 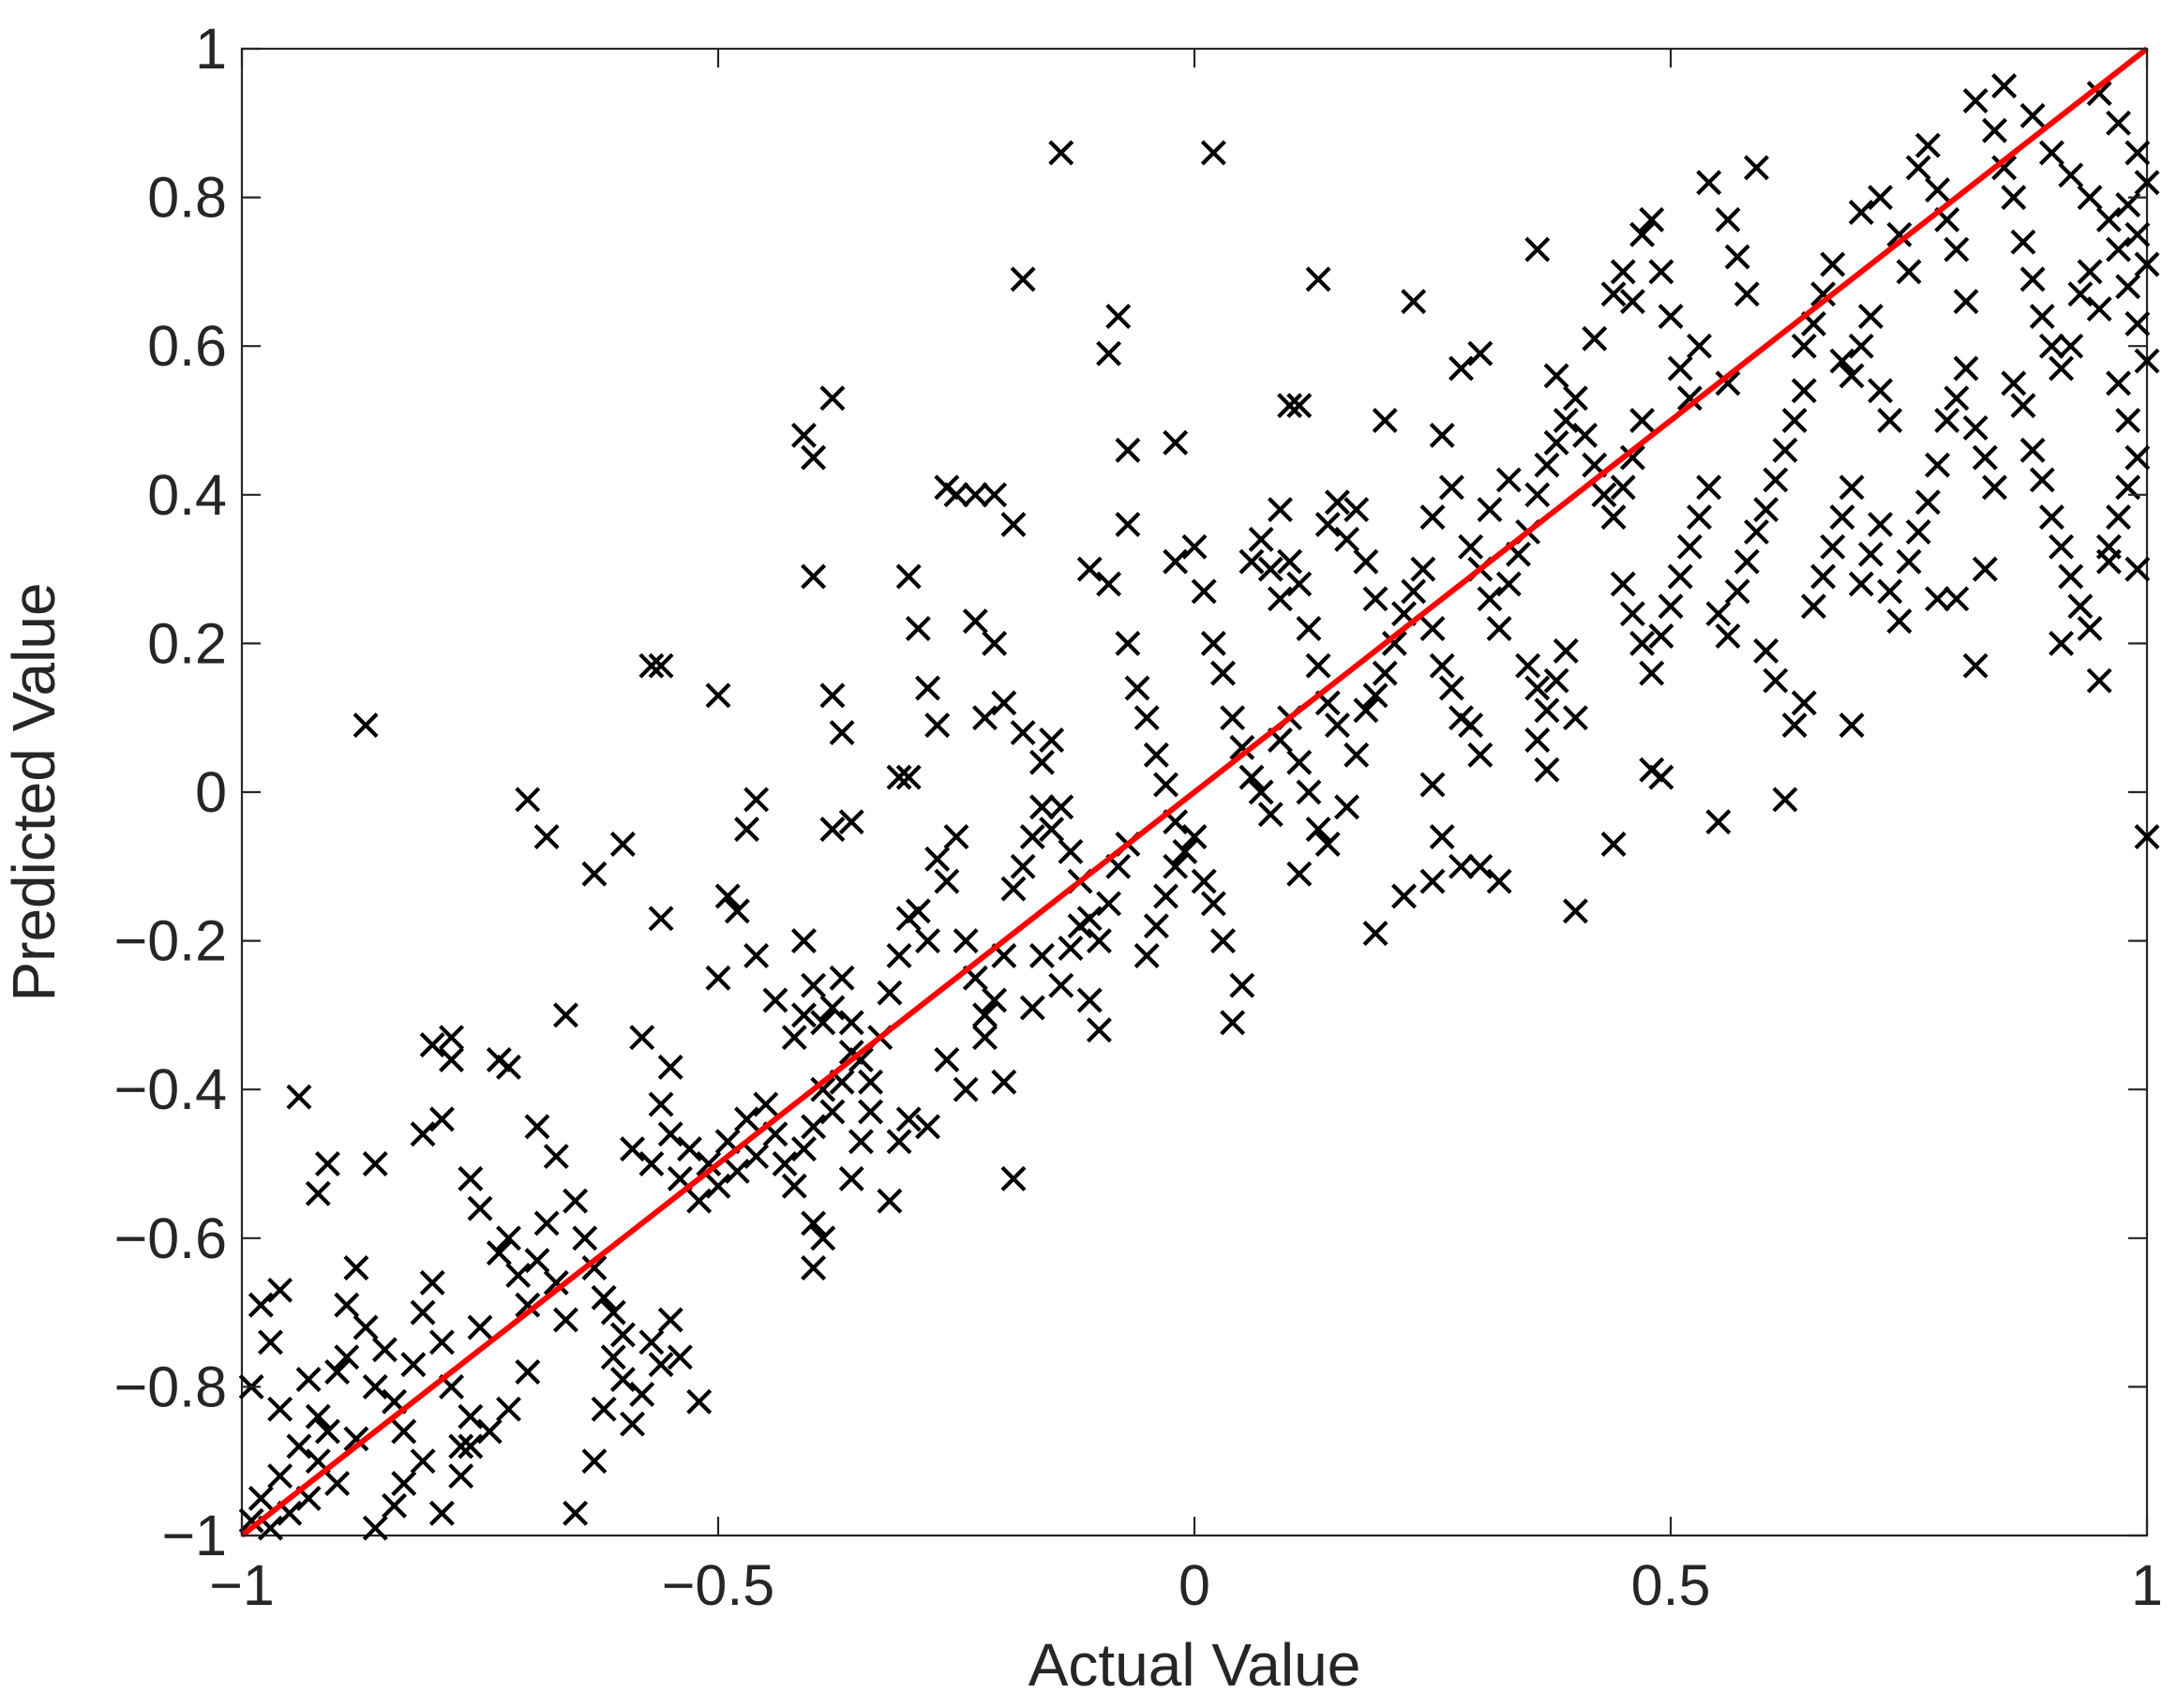 What do you see at coordinates (1194, 1665) in the screenshot?
I see `x-axis-title: Actual Value` at bounding box center [1194, 1665].